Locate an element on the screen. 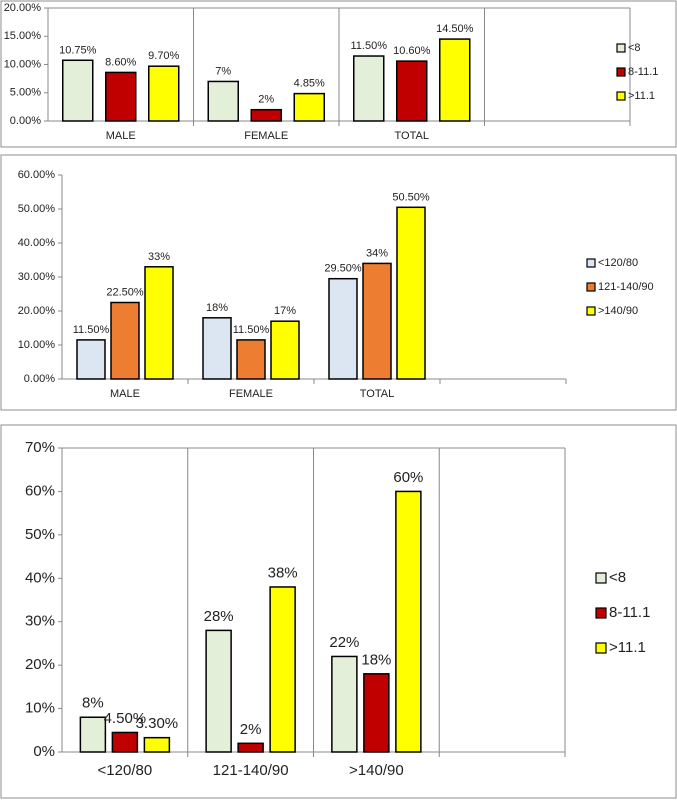 The width and height of the screenshot is (677, 800). y-tick-label: 5.00% is located at coordinates (25, 93).